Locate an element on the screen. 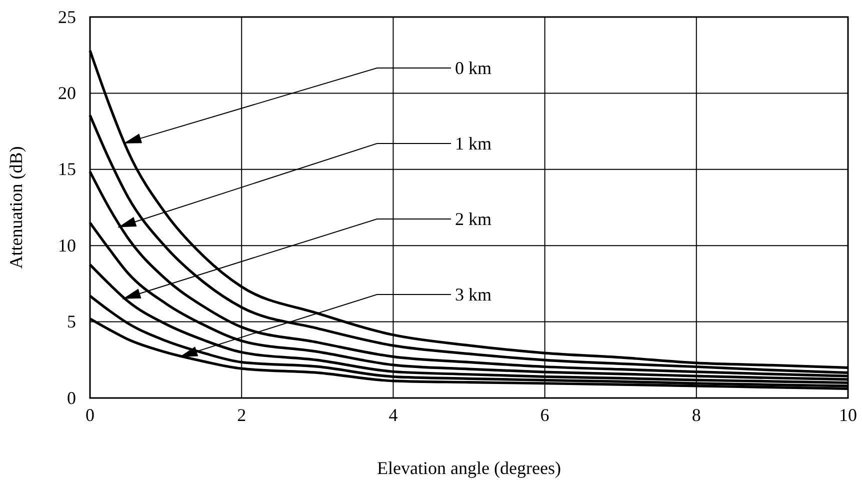  y-tick-label: 20 is located at coordinates (67, 92).